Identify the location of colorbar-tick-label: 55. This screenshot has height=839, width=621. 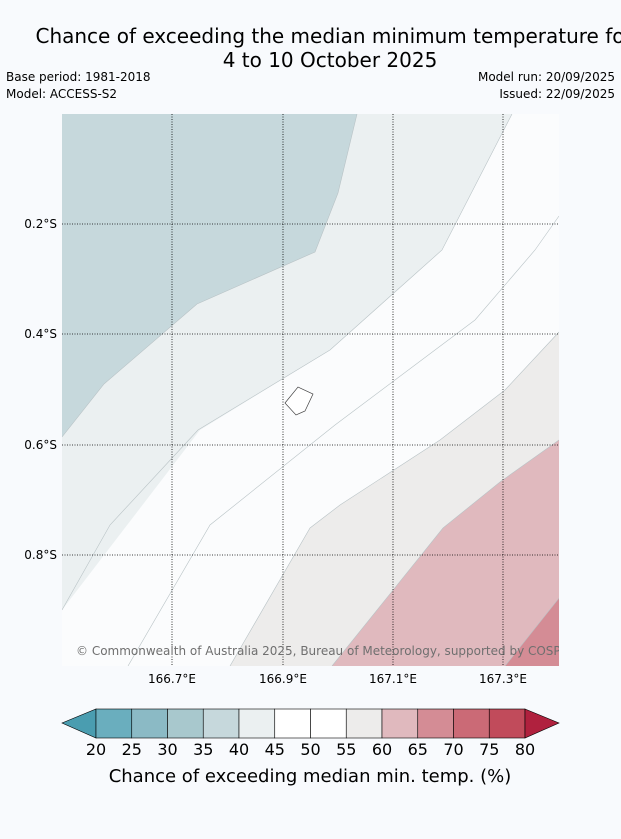
(346, 749).